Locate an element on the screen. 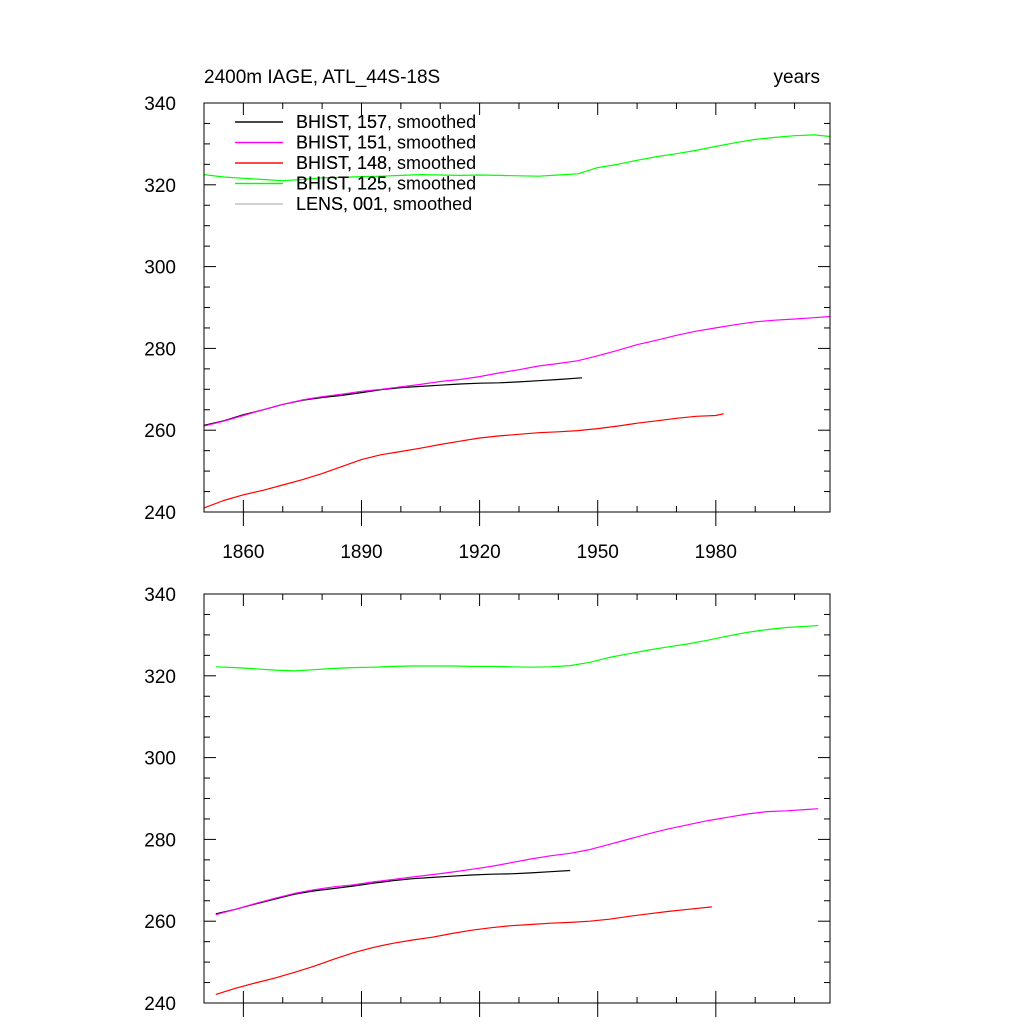 The width and height of the screenshot is (1024, 1024). top-panel-units-label: years is located at coordinates (797, 77).